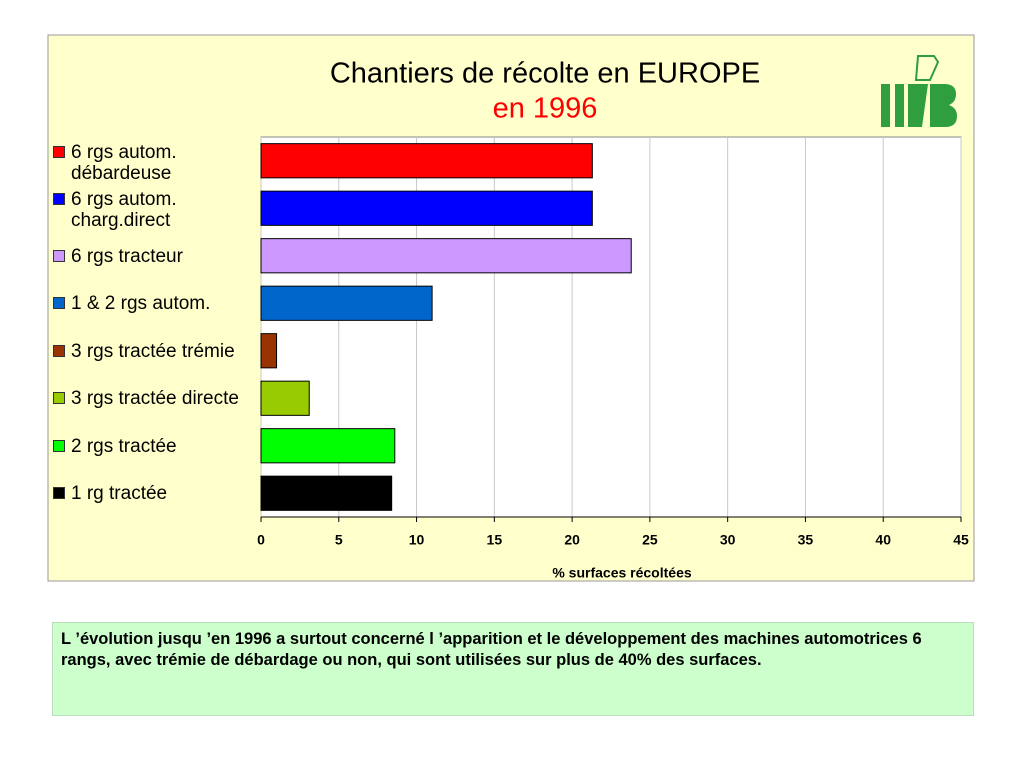 This screenshot has height=768, width=1024. Describe the element at coordinates (417, 540) in the screenshot. I see `x-tick-label: 10` at that location.